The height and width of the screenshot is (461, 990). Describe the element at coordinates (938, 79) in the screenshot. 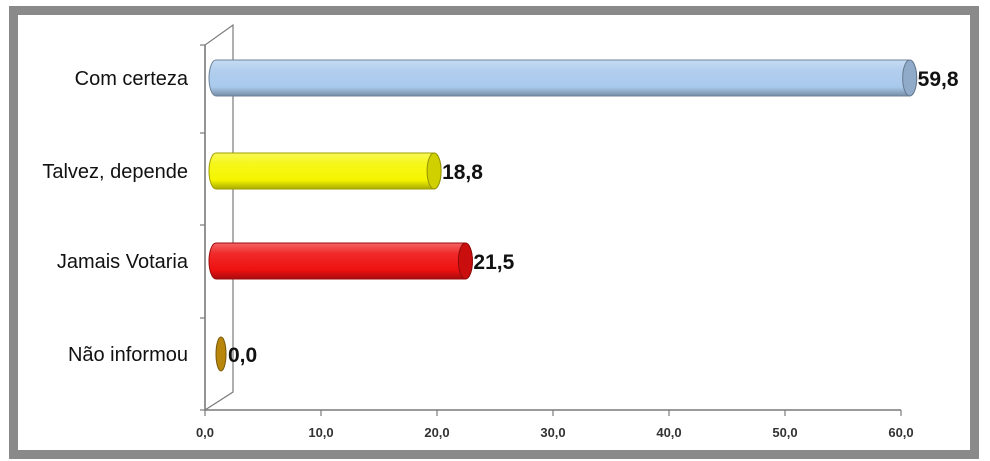

I see `value-label: 59,8` at that location.